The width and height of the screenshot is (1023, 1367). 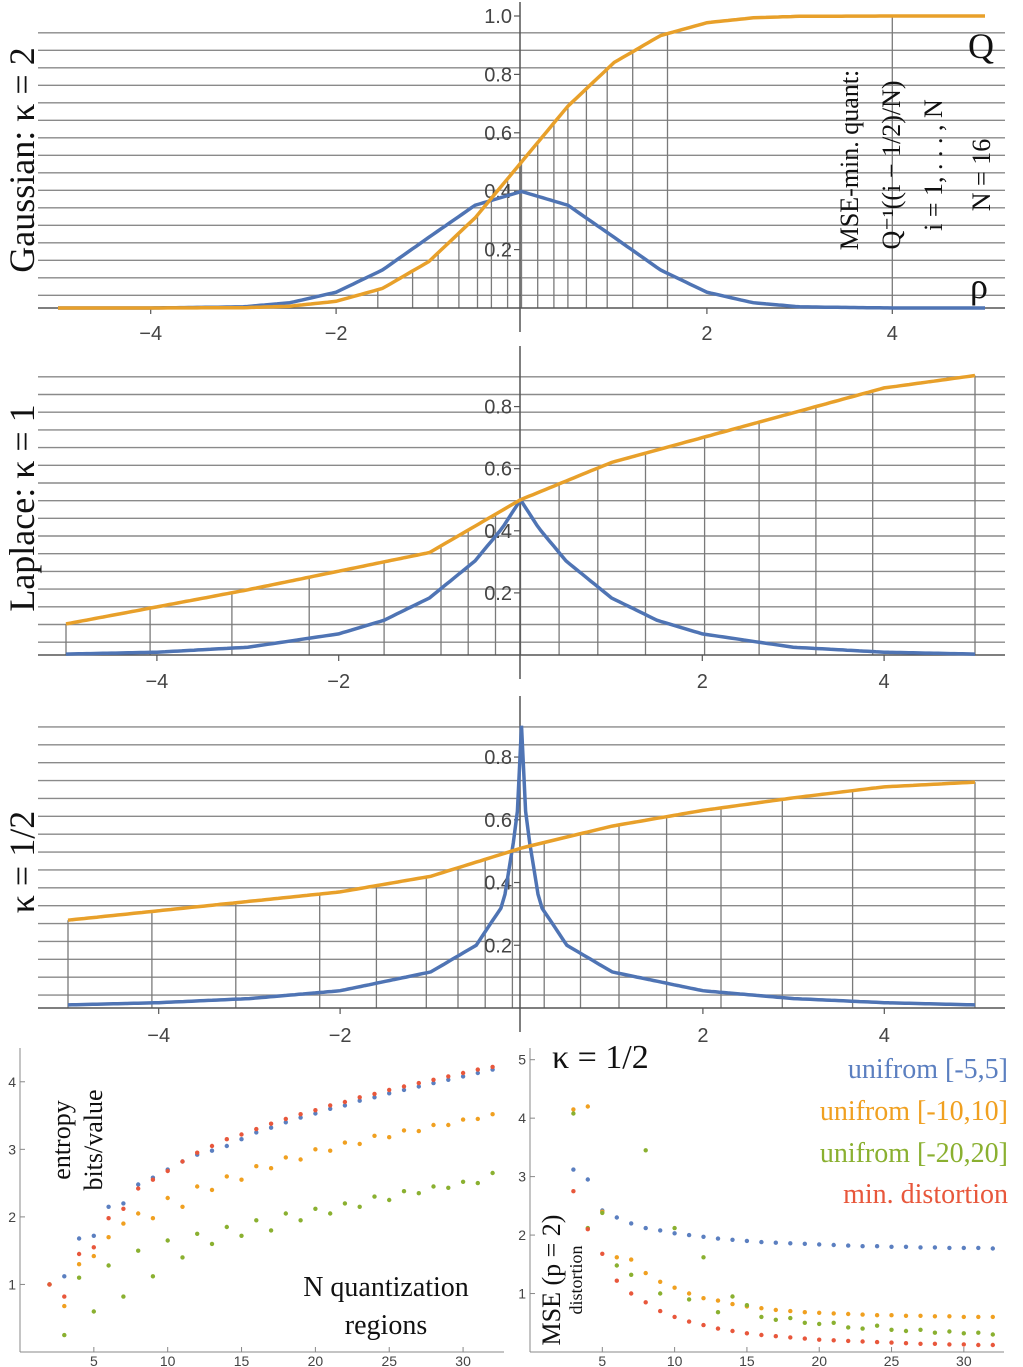 I want to click on x-tick-label: 2, so click(x=702, y=682).